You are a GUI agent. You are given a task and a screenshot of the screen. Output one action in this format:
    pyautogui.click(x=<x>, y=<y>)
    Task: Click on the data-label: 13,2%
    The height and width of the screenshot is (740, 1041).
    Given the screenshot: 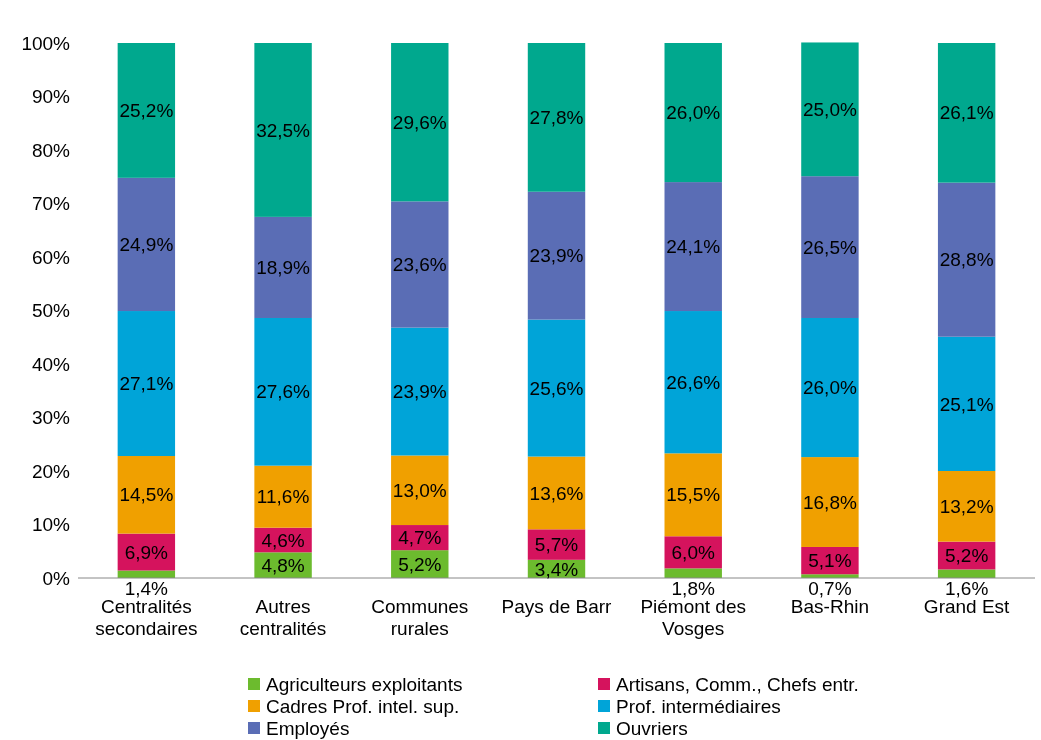 What is the action you would take?
    pyautogui.click(x=966, y=506)
    